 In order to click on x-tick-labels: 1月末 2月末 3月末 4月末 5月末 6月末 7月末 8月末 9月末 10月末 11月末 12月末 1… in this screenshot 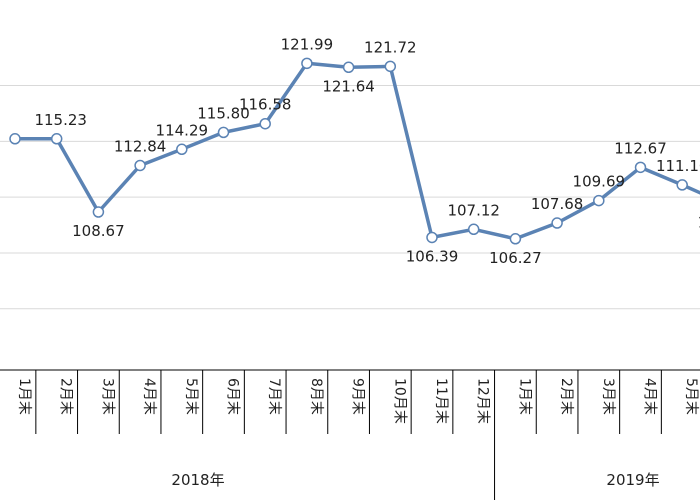, I will do `click(357, 401)`.